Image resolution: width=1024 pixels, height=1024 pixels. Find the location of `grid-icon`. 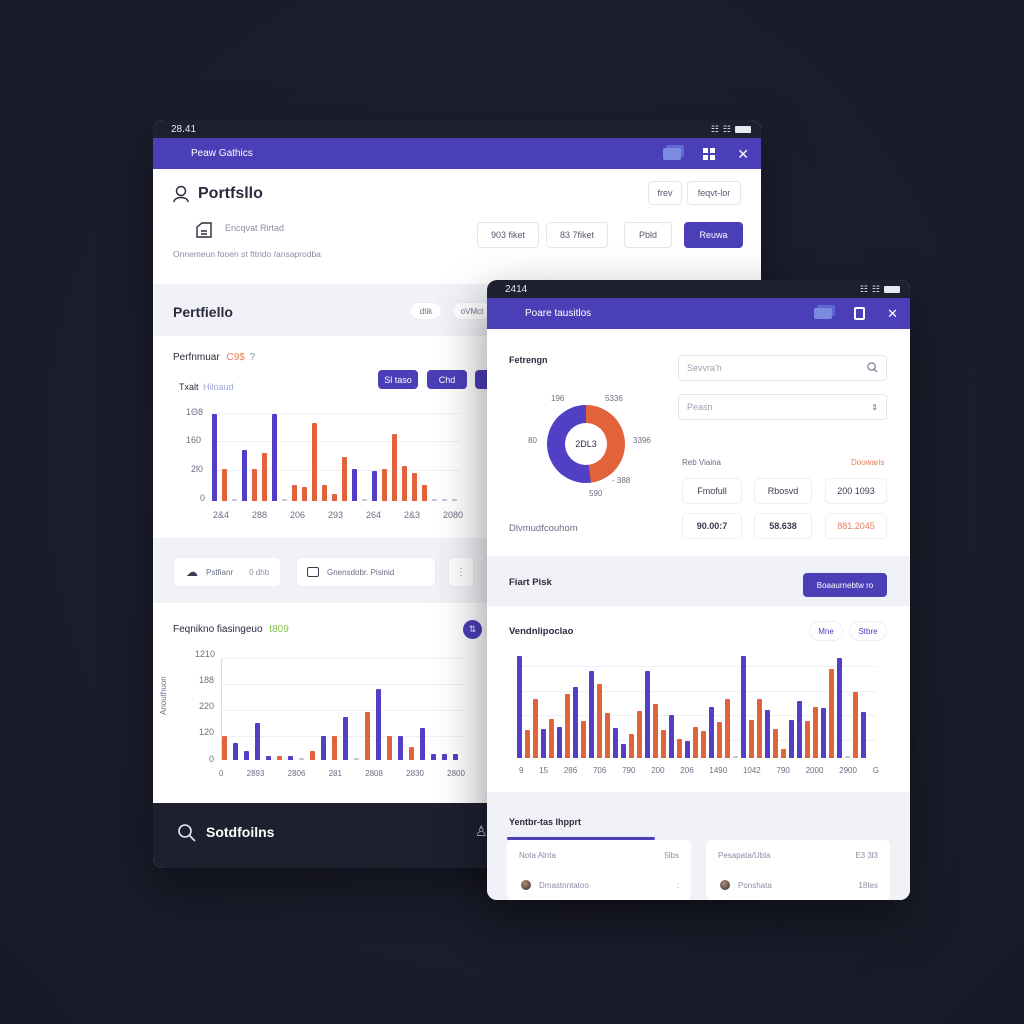

grid-icon is located at coordinates (709, 153).